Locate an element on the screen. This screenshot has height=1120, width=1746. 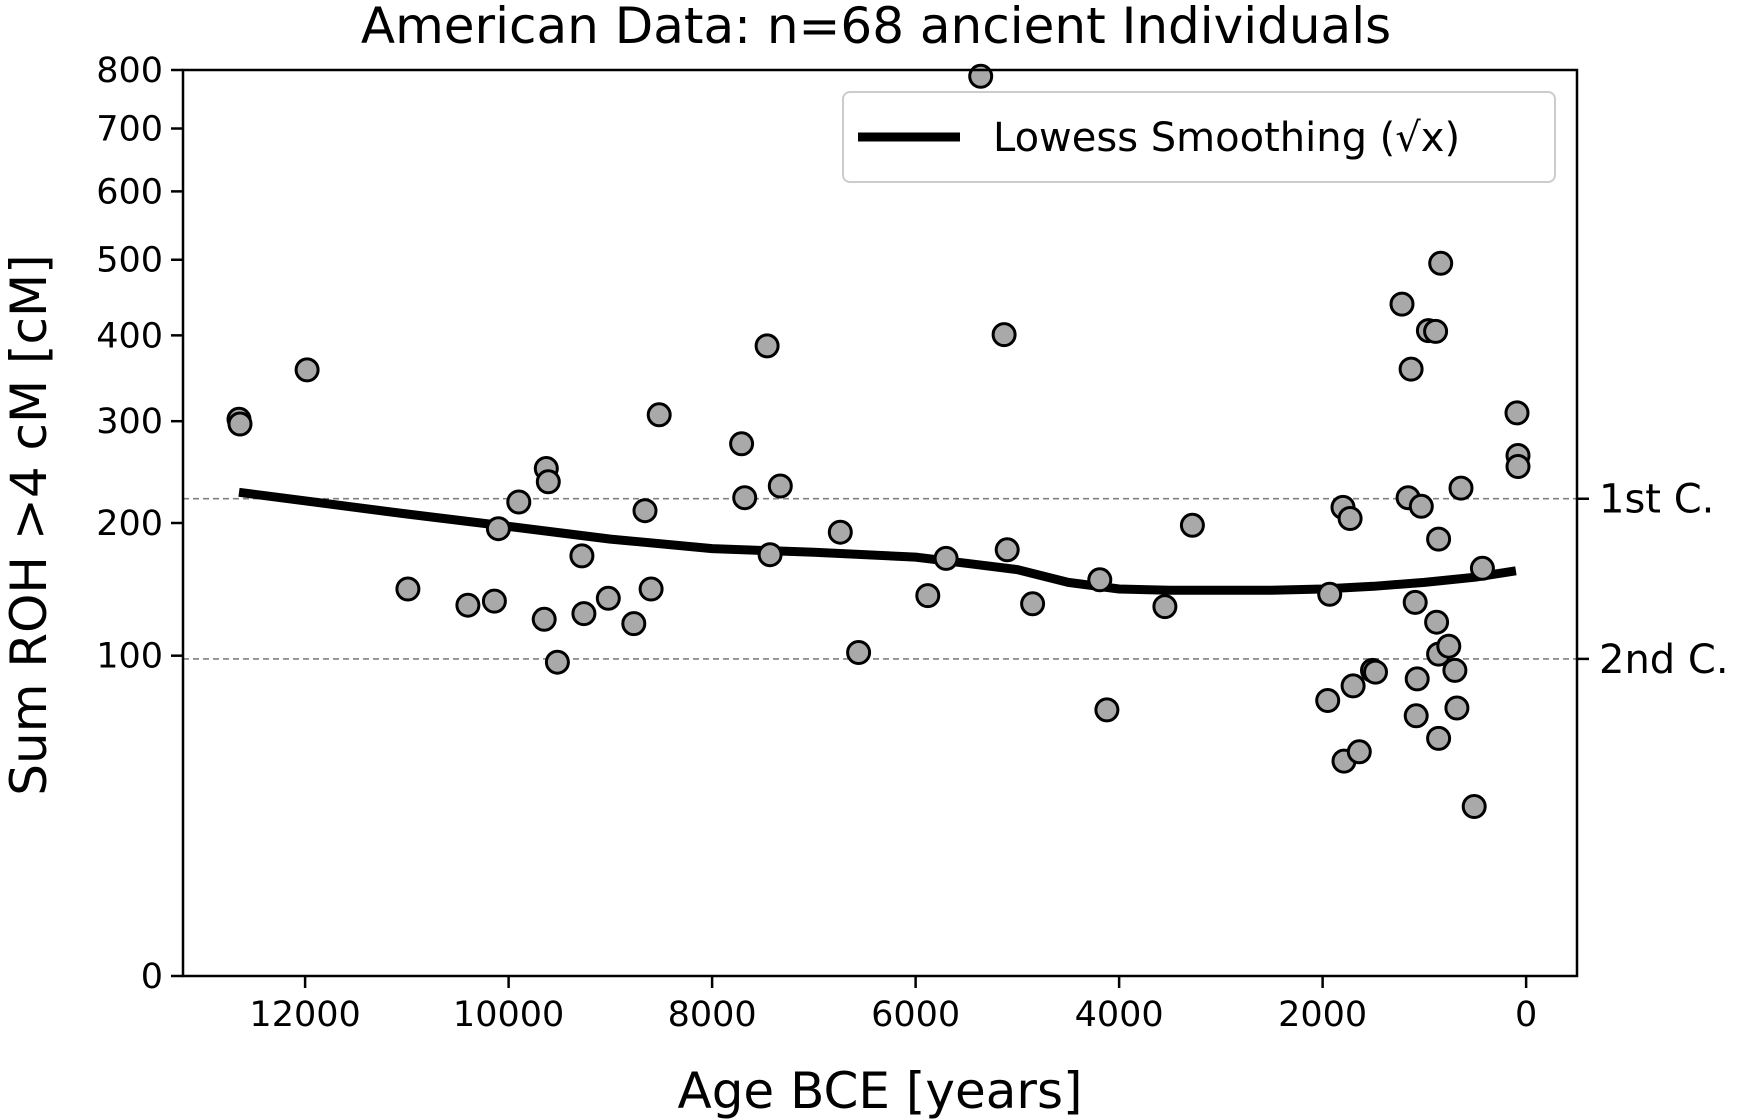
lowess-line is located at coordinates (877, 541).